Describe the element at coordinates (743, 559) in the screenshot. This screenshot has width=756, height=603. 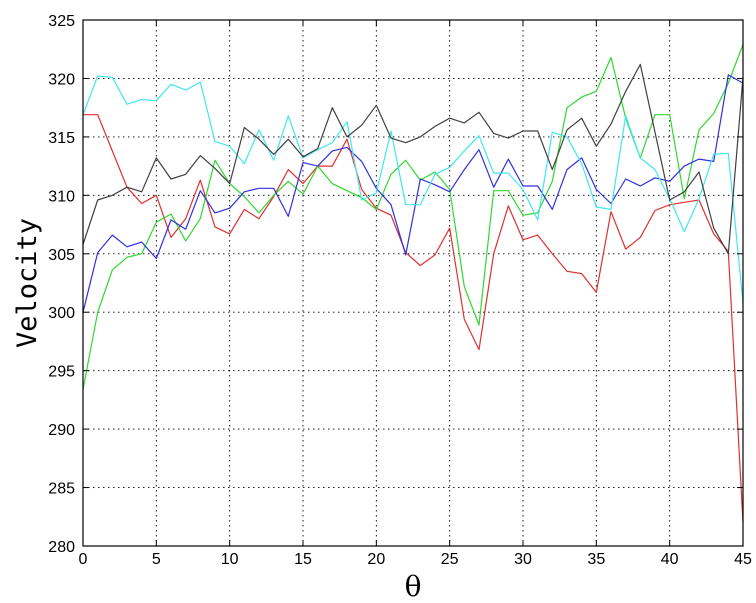
I see `x-tick-label: 45` at that location.